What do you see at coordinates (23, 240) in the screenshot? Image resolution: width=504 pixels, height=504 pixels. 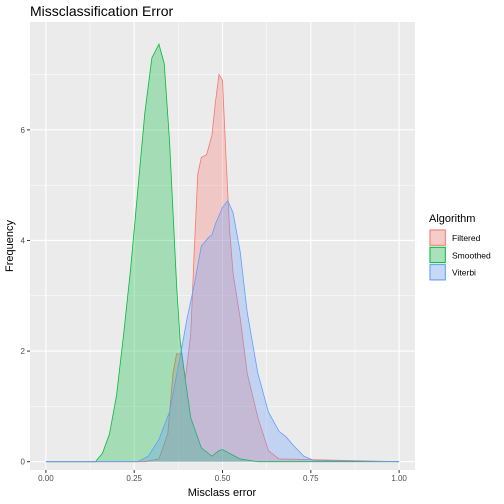 I see `y-tick-label: 4` at bounding box center [23, 240].